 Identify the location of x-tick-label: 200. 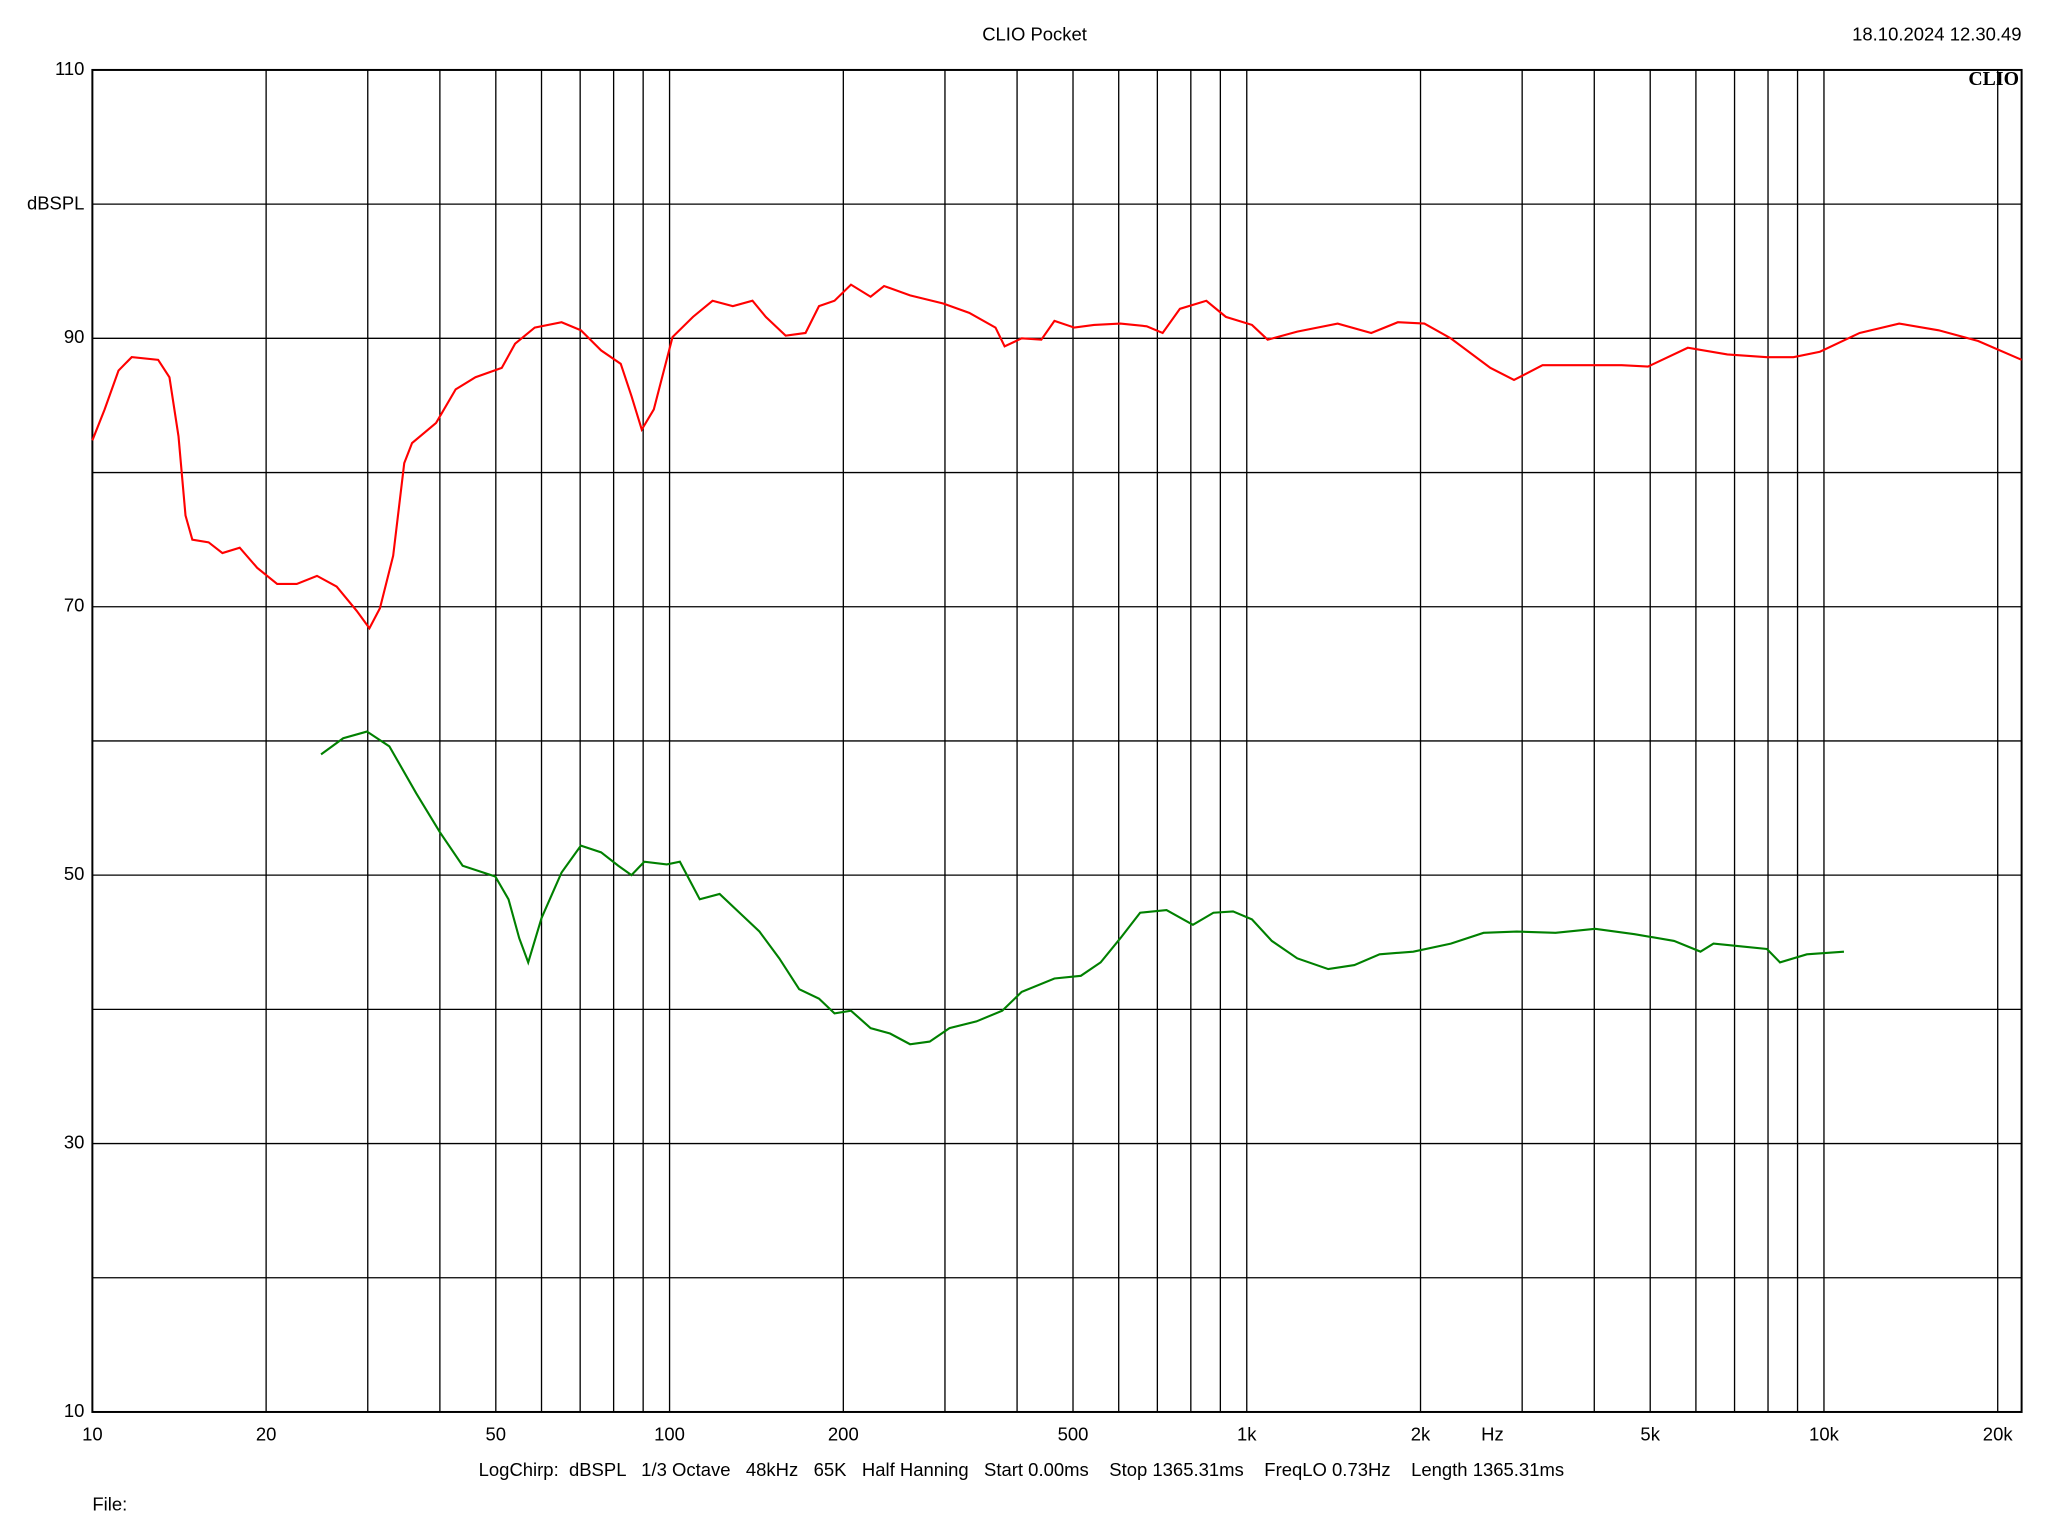
(843, 1434).